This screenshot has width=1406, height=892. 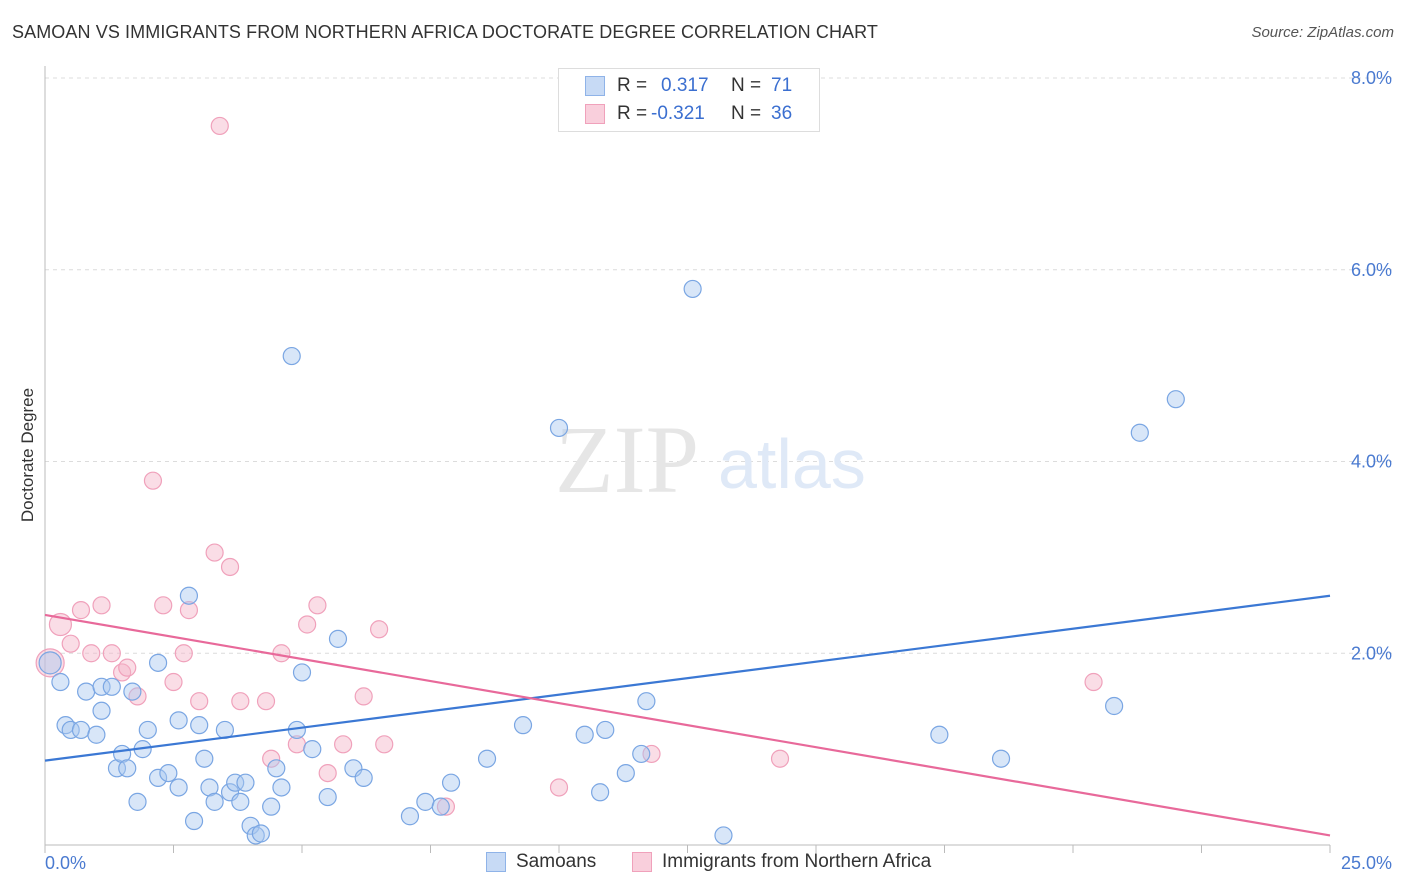 What do you see at coordinates (1371, 653) in the screenshot?
I see `y-tick-label: 2.0%` at bounding box center [1371, 653].